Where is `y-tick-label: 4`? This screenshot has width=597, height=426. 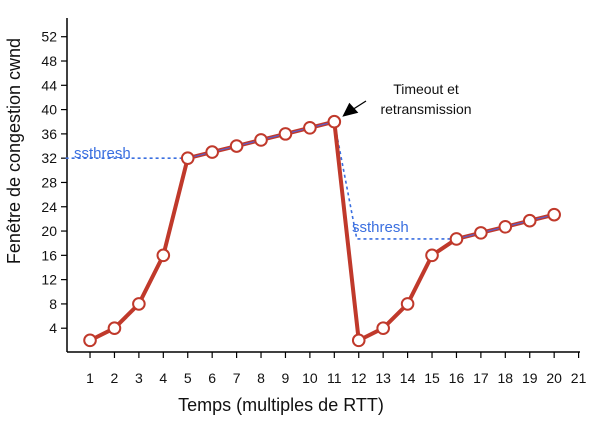
y-tick-label: 4 is located at coordinates (53, 328).